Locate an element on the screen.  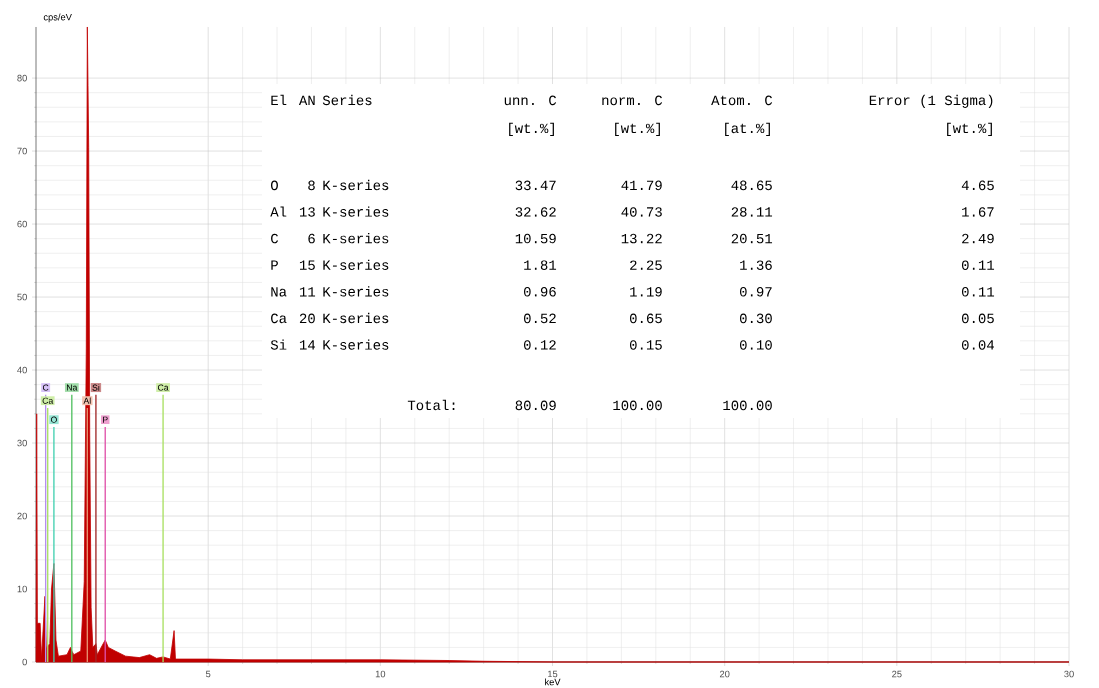
y-tick-label: 80 is located at coordinates (22, 78).